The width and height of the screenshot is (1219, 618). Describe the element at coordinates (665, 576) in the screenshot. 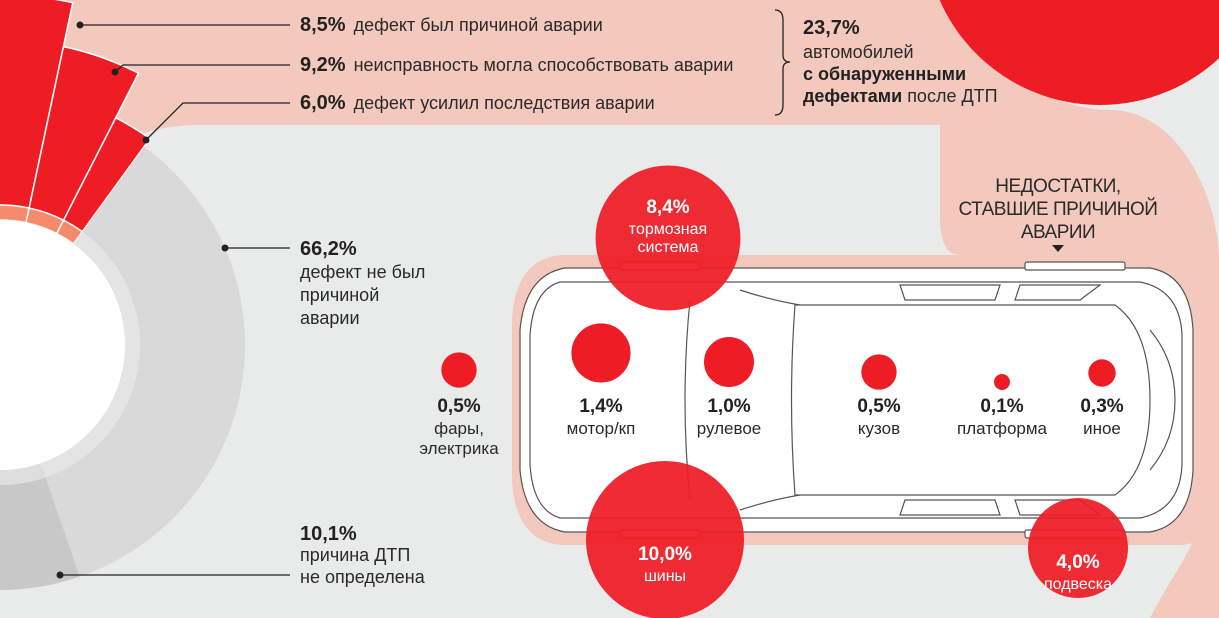

I see `bubble-label: шины` at that location.